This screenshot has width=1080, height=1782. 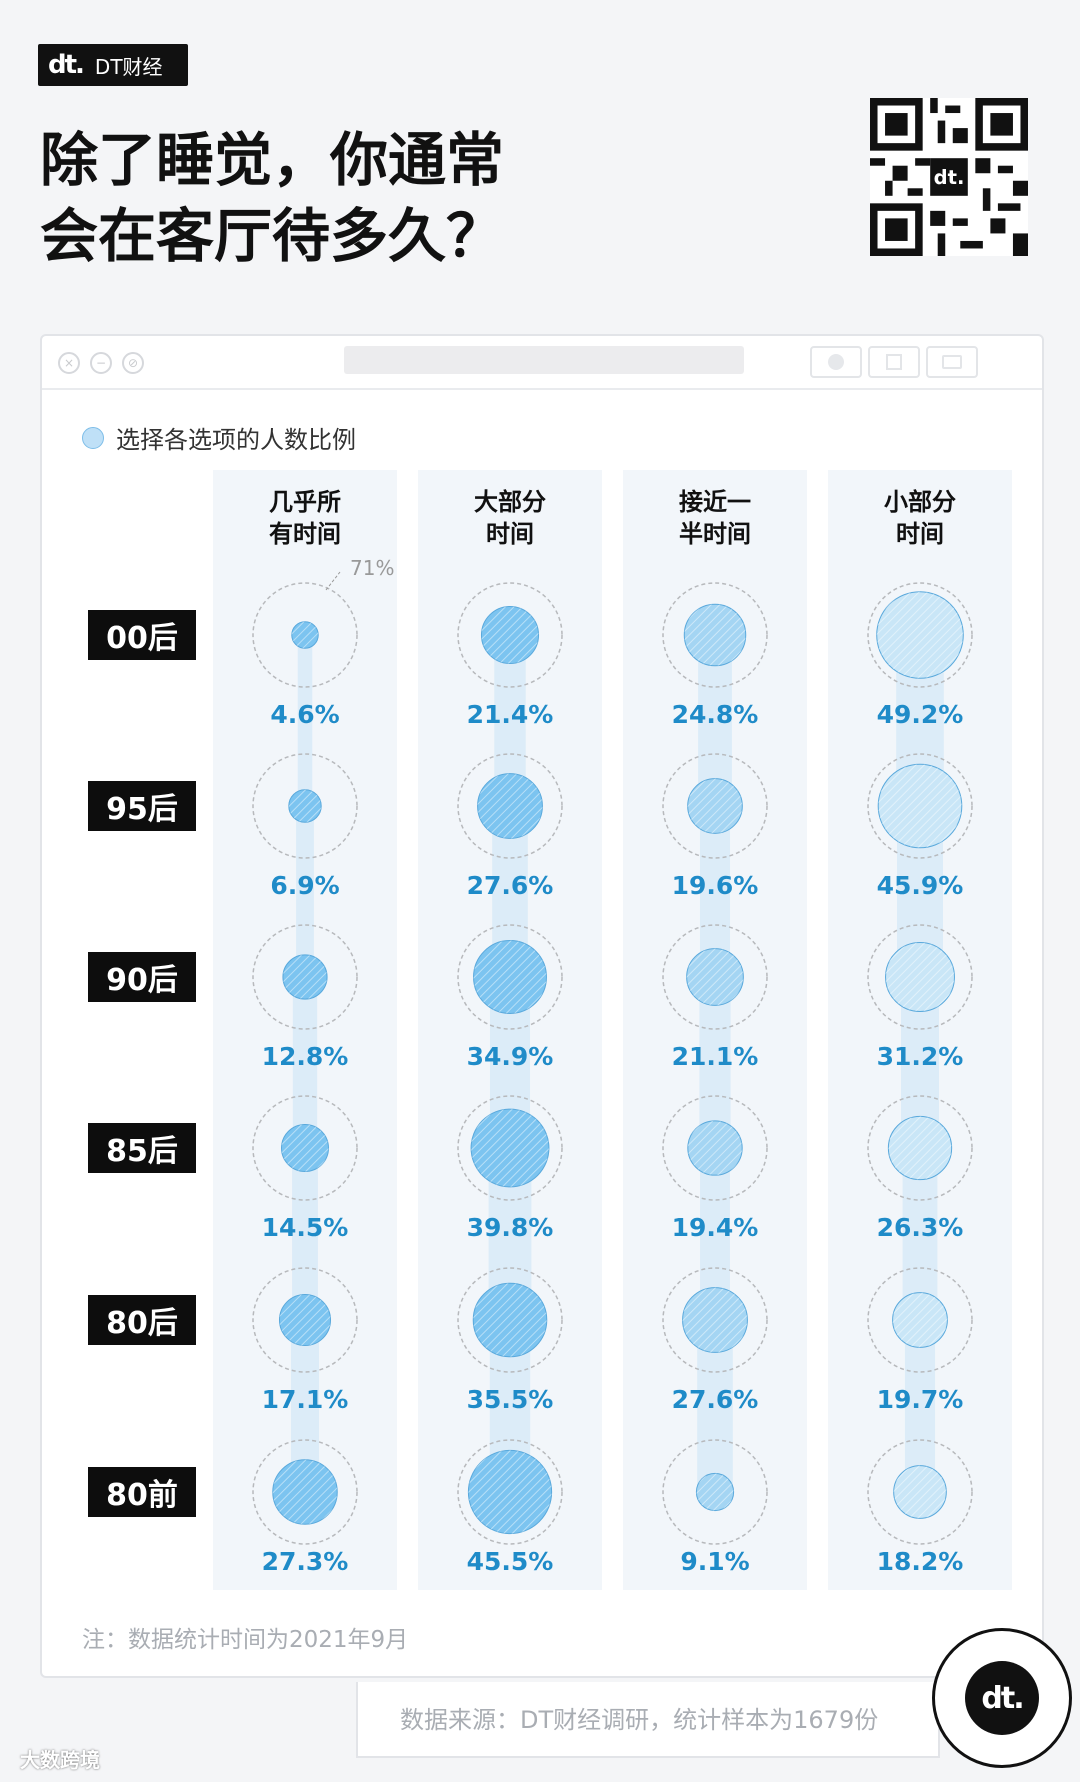 What do you see at coordinates (93, 437) in the screenshot?
I see `legend-swatch` at bounding box center [93, 437].